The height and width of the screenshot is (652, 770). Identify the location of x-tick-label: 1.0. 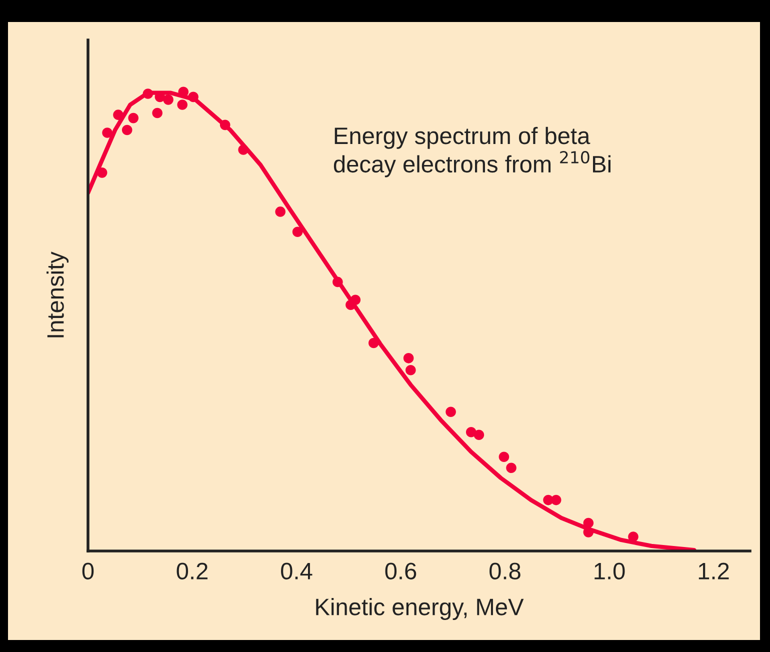
(609, 571).